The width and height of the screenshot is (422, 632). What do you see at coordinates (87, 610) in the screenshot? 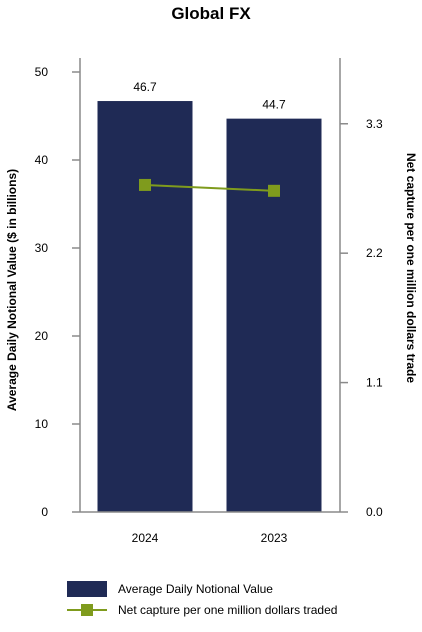
I see `legend-line-marker` at bounding box center [87, 610].